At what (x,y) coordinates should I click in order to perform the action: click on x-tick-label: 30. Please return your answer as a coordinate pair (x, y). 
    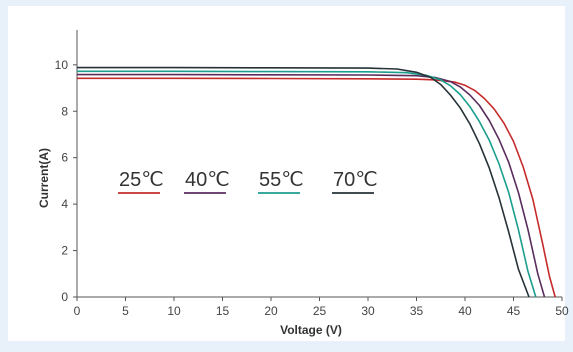
    Looking at the image, I should click on (368, 311).